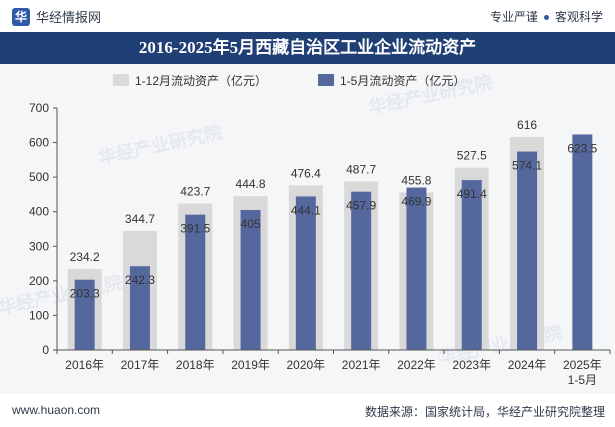  I want to click on data-label-series-2: 457.9, so click(361, 206).